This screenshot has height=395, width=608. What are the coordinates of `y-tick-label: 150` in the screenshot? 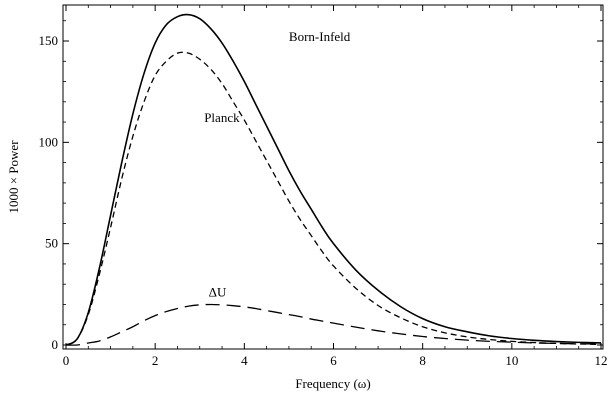 It's located at (49, 40).